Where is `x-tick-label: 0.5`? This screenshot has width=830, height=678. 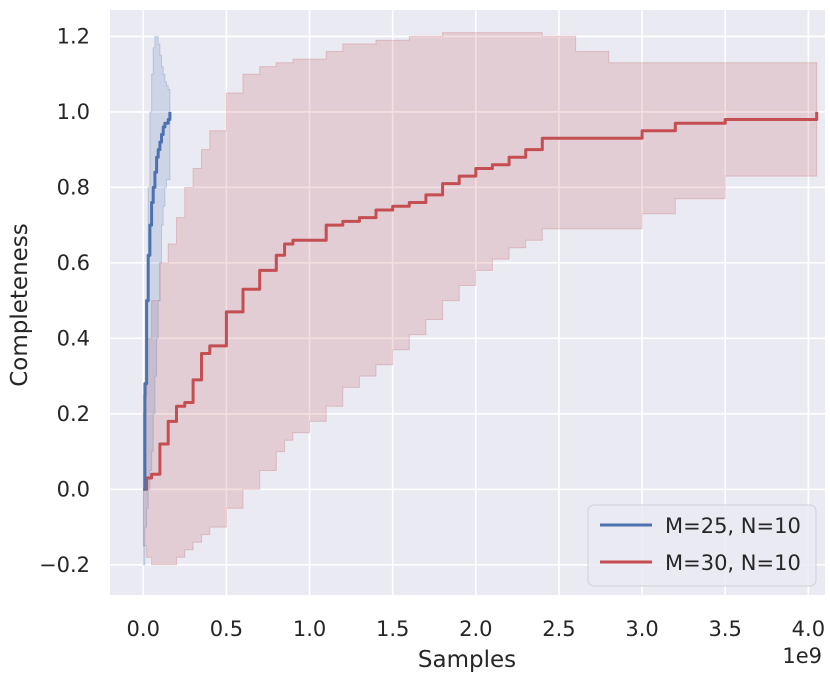 x-tick-label: 0.5 is located at coordinates (226, 629).